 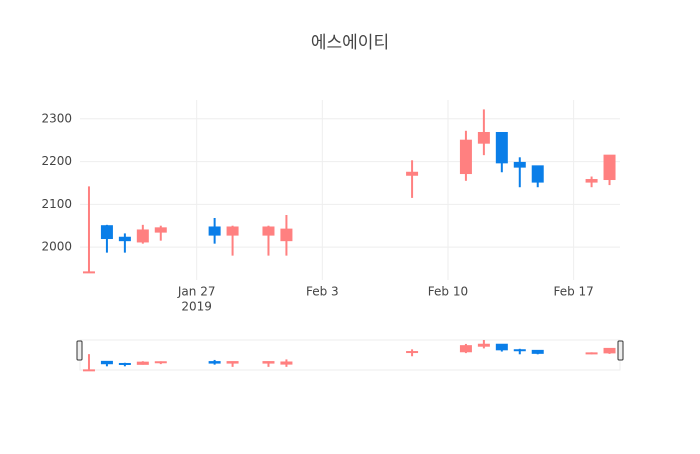 What do you see at coordinates (79, 350) in the screenshot?
I see `slider-handle-left` at bounding box center [79, 350].